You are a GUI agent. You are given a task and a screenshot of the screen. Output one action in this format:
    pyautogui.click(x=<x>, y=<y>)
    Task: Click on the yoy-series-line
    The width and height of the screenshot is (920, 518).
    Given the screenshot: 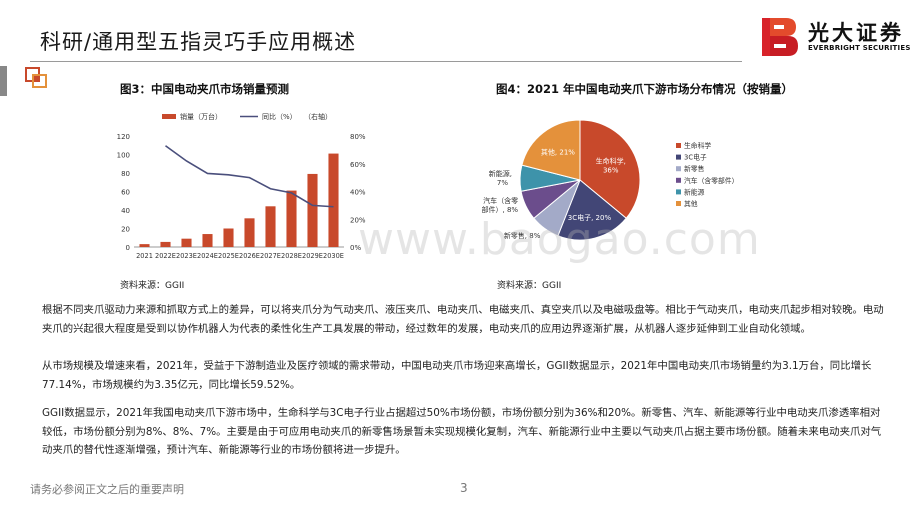 What is the action you would take?
    pyautogui.click(x=249, y=176)
    